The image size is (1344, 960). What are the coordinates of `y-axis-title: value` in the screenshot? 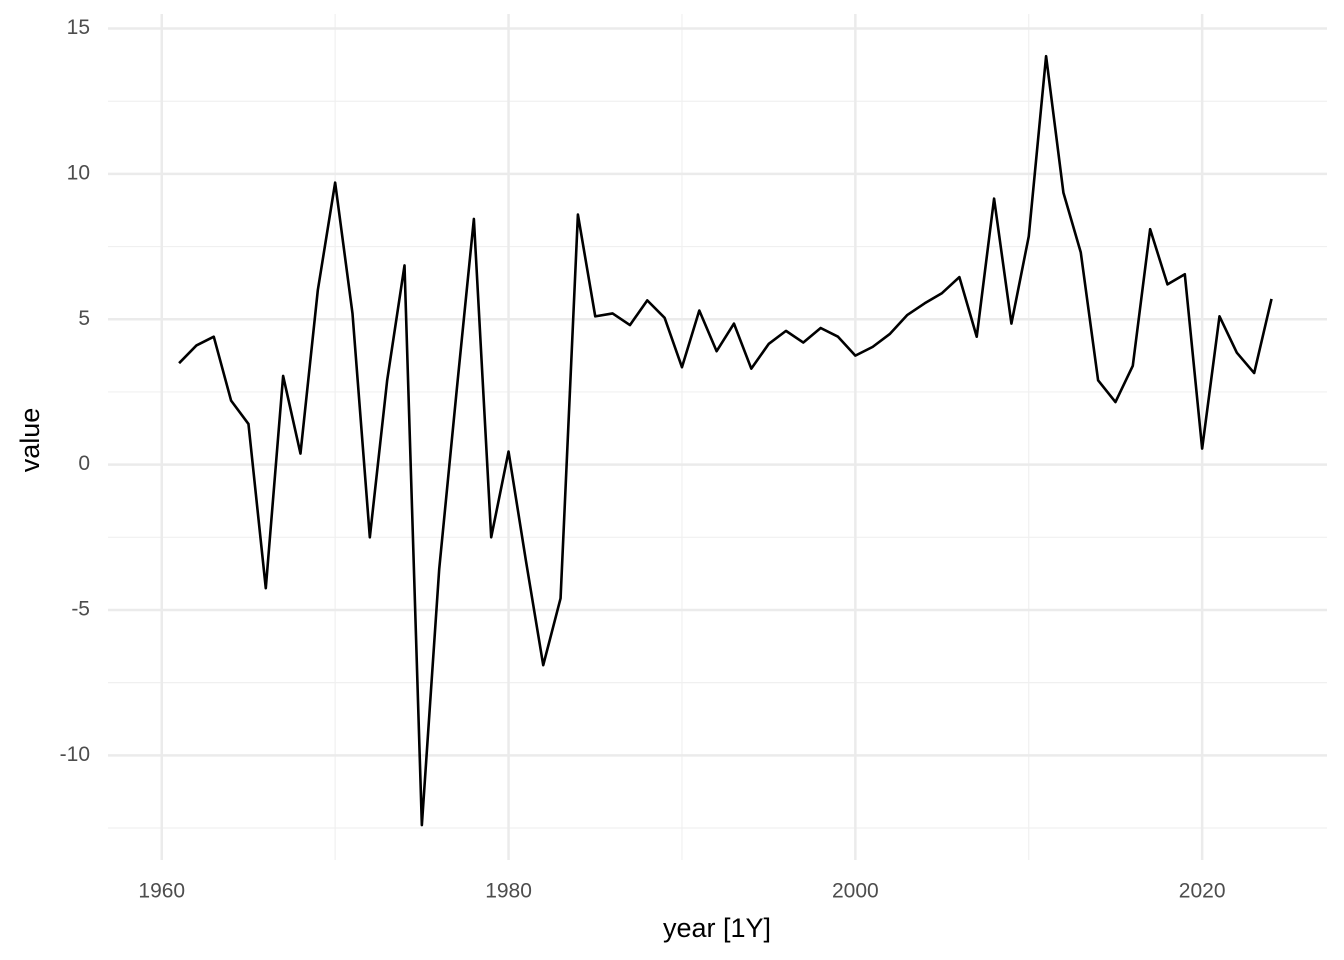 It's located at (30, 440).